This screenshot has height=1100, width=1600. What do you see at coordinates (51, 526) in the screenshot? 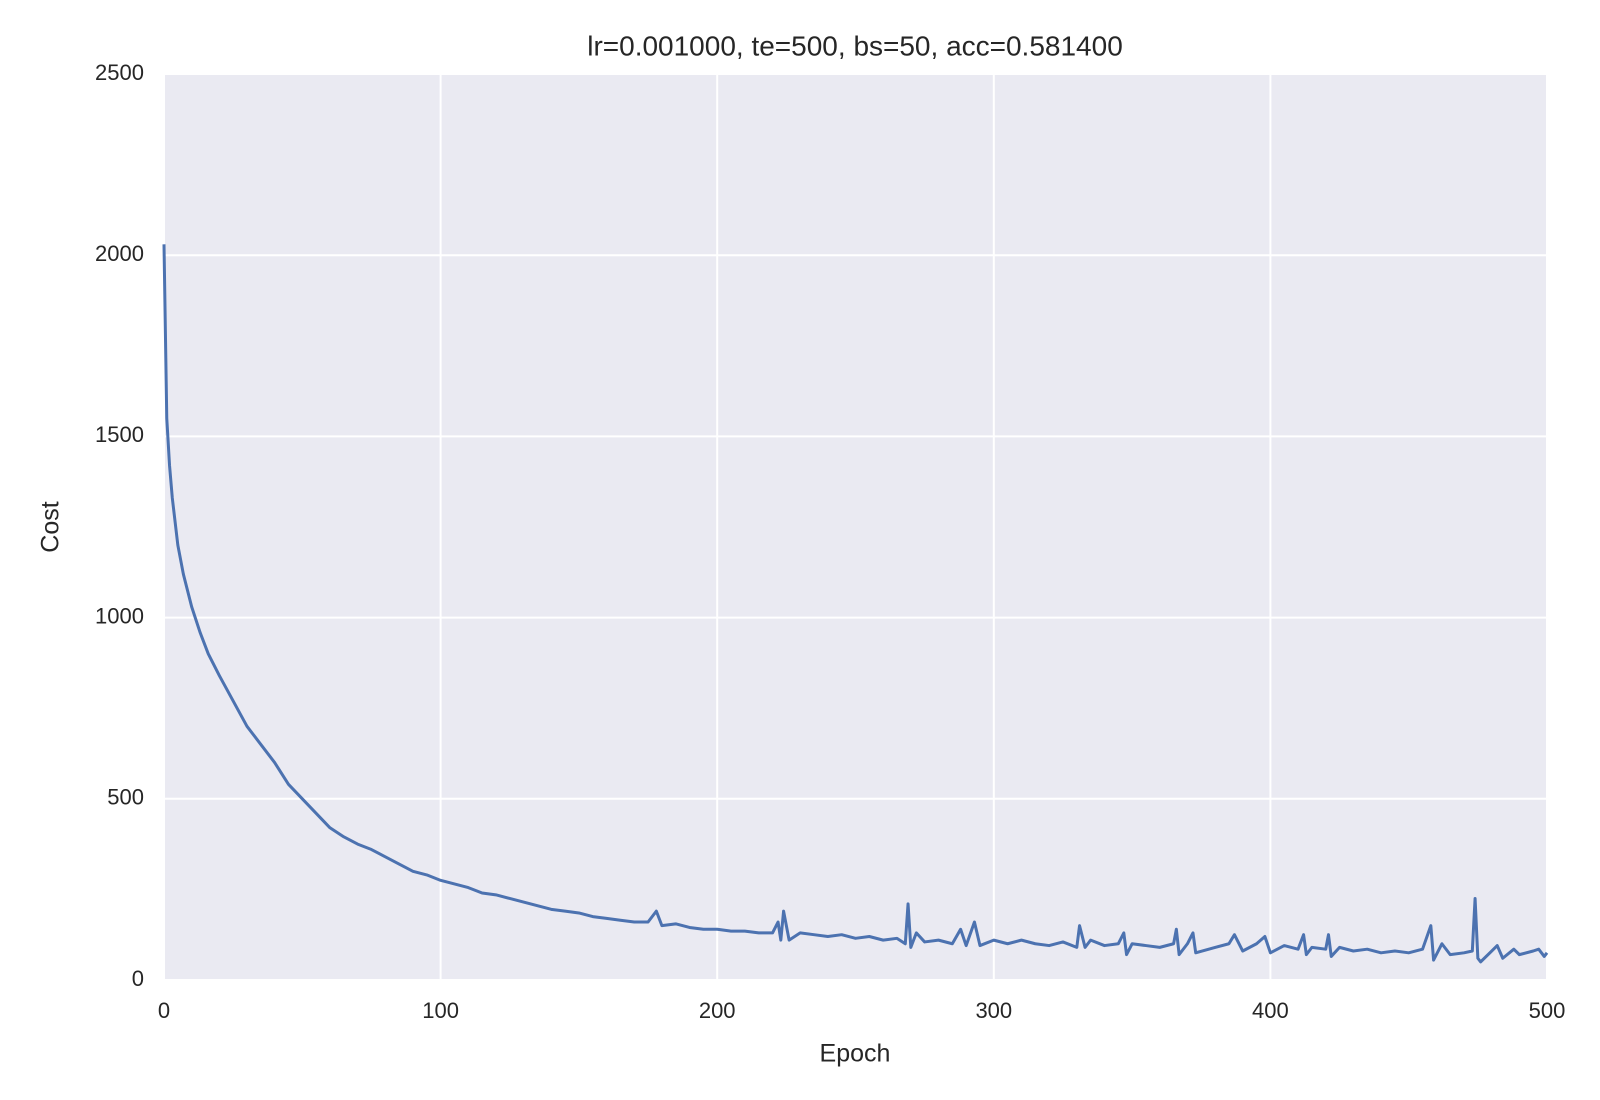
I see `y-axis-label: Cost` at bounding box center [51, 526].